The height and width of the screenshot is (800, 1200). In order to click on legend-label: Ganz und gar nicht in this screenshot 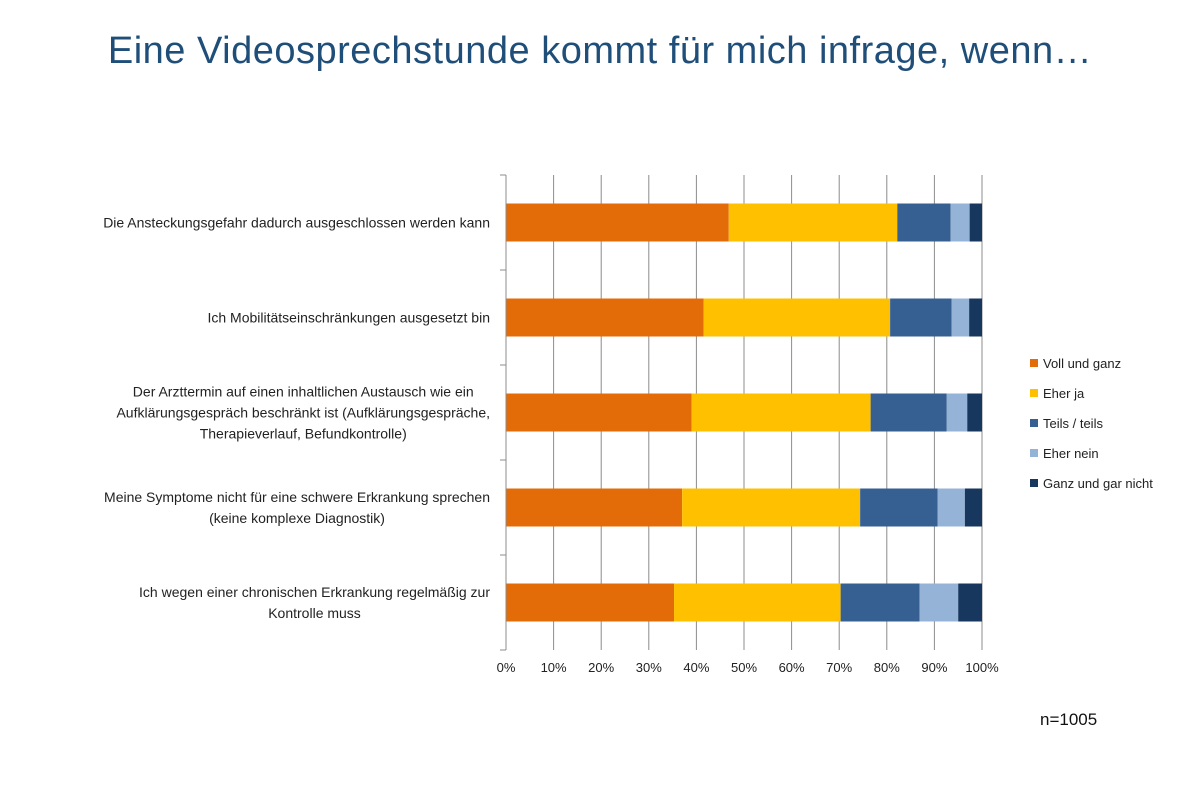, I will do `click(1098, 483)`.